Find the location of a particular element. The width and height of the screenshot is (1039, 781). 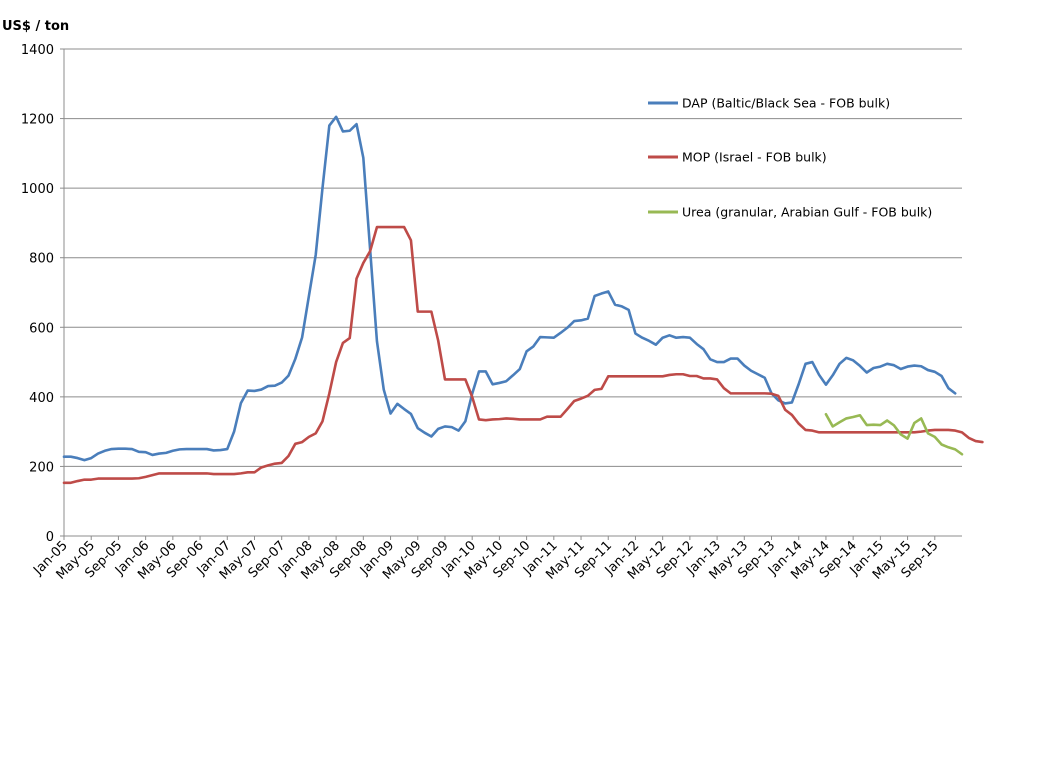

legend-label: MOP (Israel - FOB bulk) is located at coordinates (754, 157).